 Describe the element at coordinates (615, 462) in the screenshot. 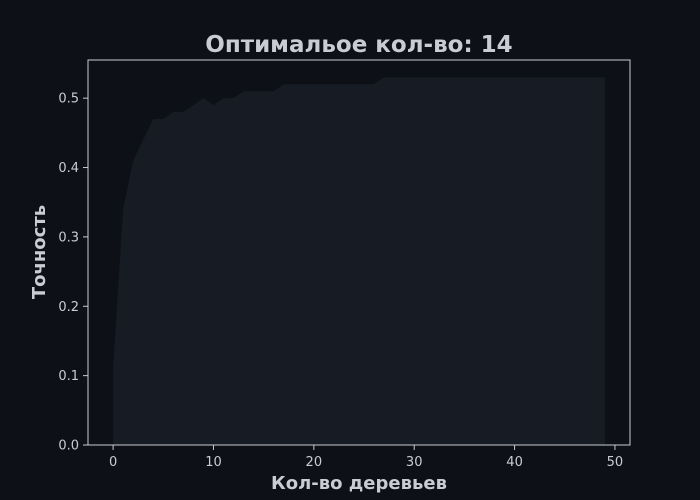

I see `x-tick-label: 50` at that location.